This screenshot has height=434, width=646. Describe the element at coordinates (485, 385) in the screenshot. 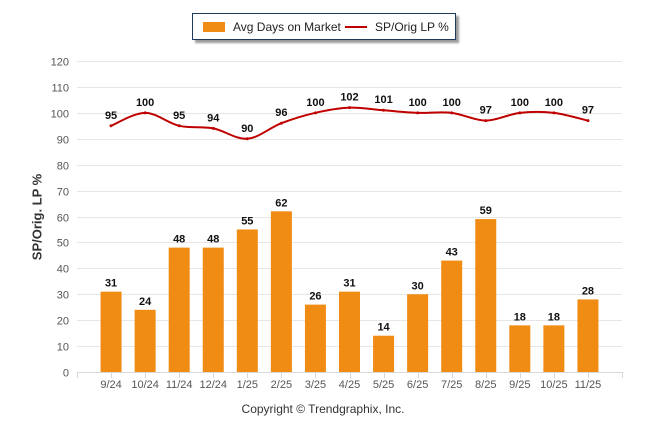

I see `x-tick-label: 8/25` at that location.